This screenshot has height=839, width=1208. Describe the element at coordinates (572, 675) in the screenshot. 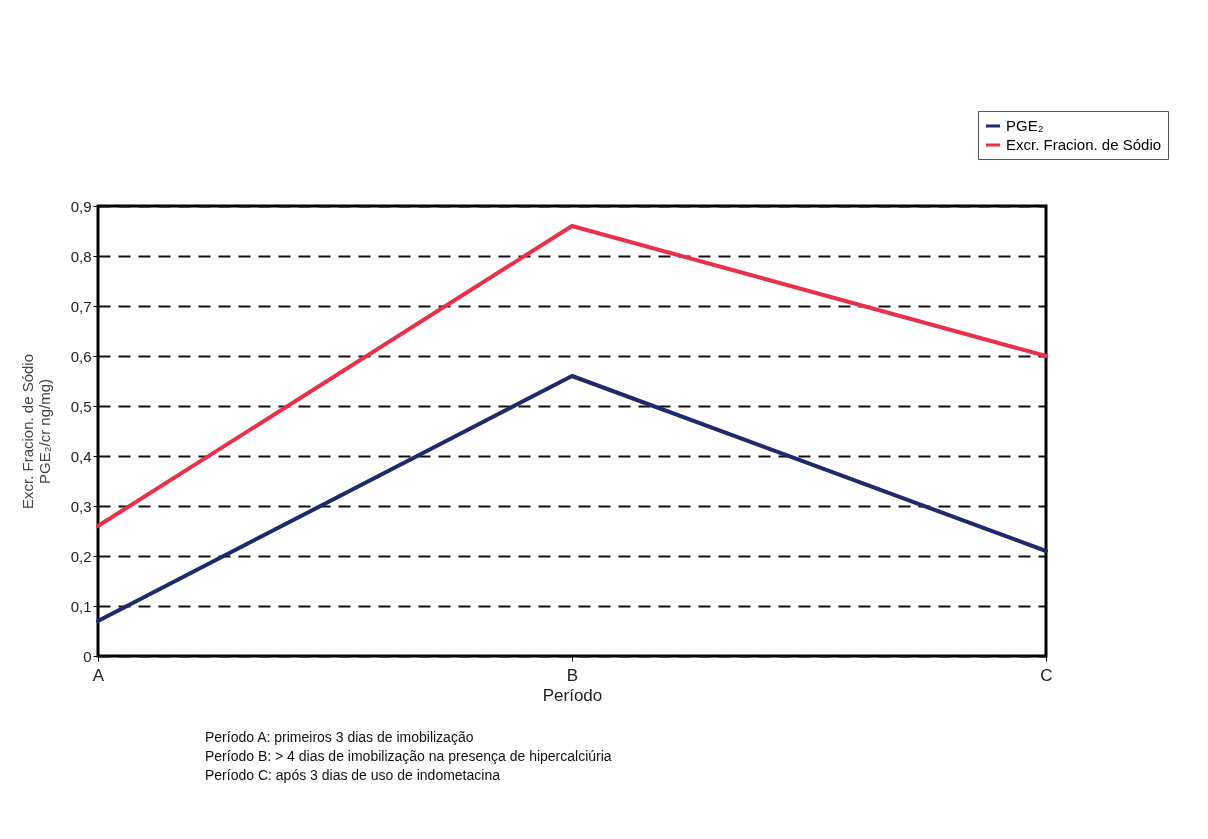

I see `x-tick-label: B` at that location.